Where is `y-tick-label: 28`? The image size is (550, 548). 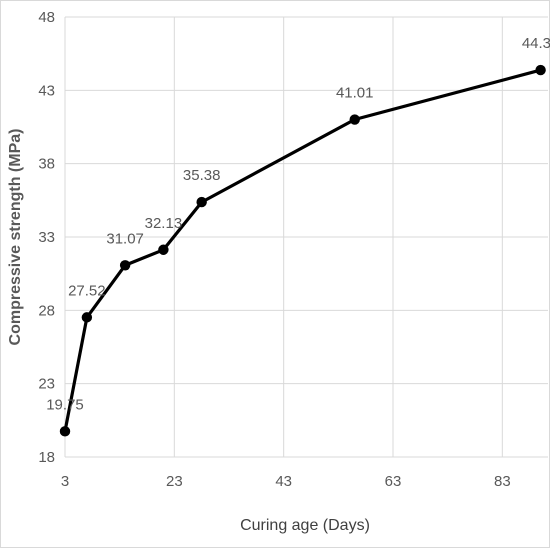
y-tick-label: 28 is located at coordinates (46, 310).